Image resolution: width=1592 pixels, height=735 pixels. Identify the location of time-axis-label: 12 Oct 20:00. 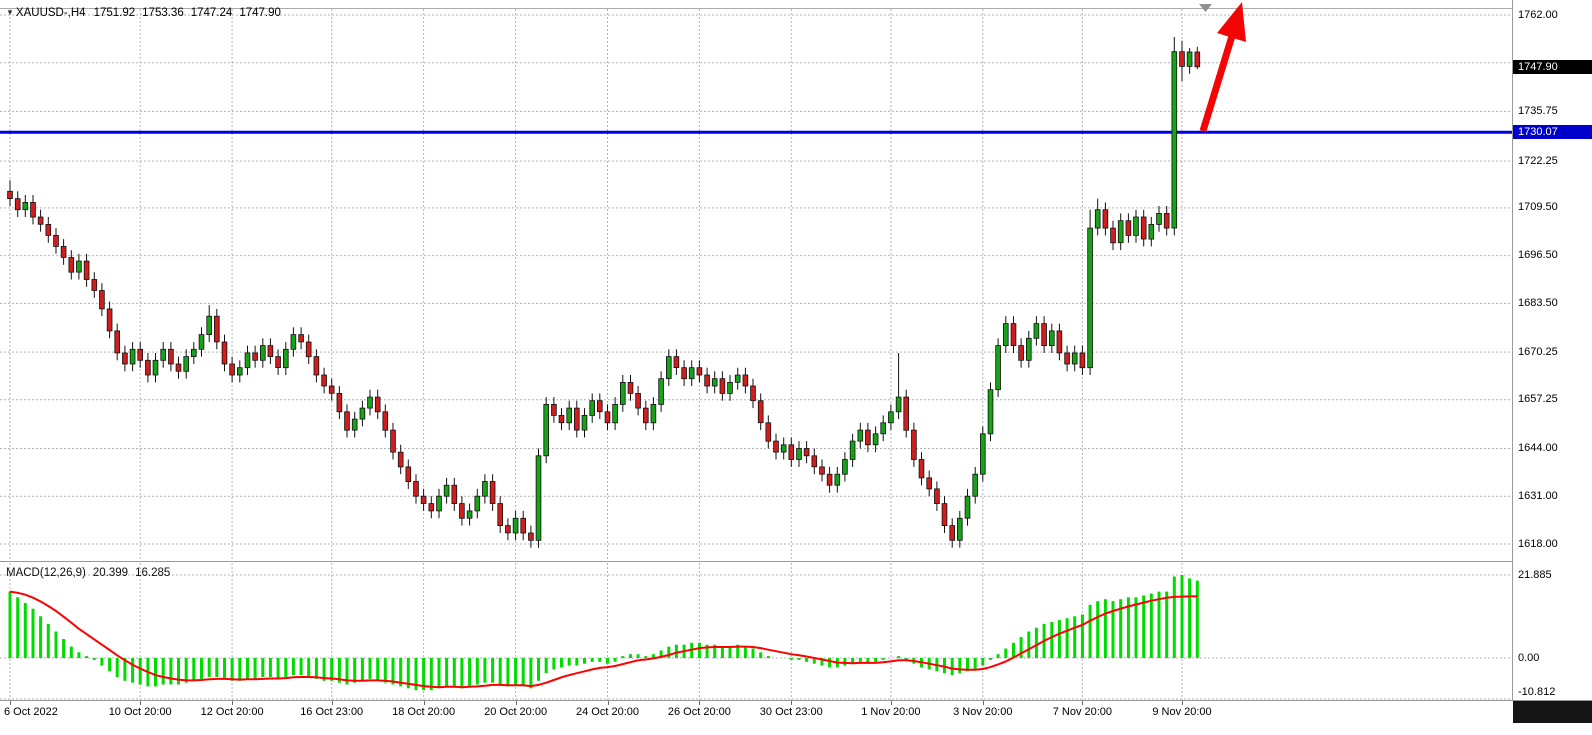
(232, 712).